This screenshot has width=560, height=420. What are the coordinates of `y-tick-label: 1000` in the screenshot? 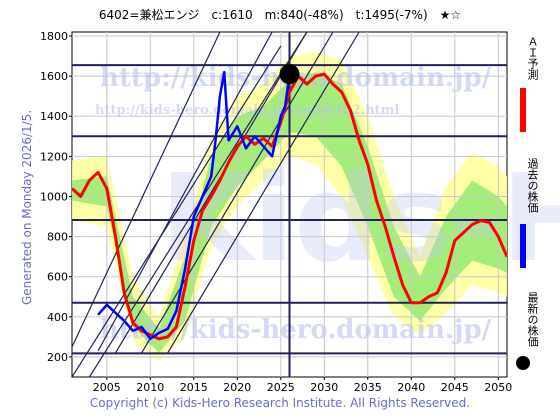 It's located at (54, 196).